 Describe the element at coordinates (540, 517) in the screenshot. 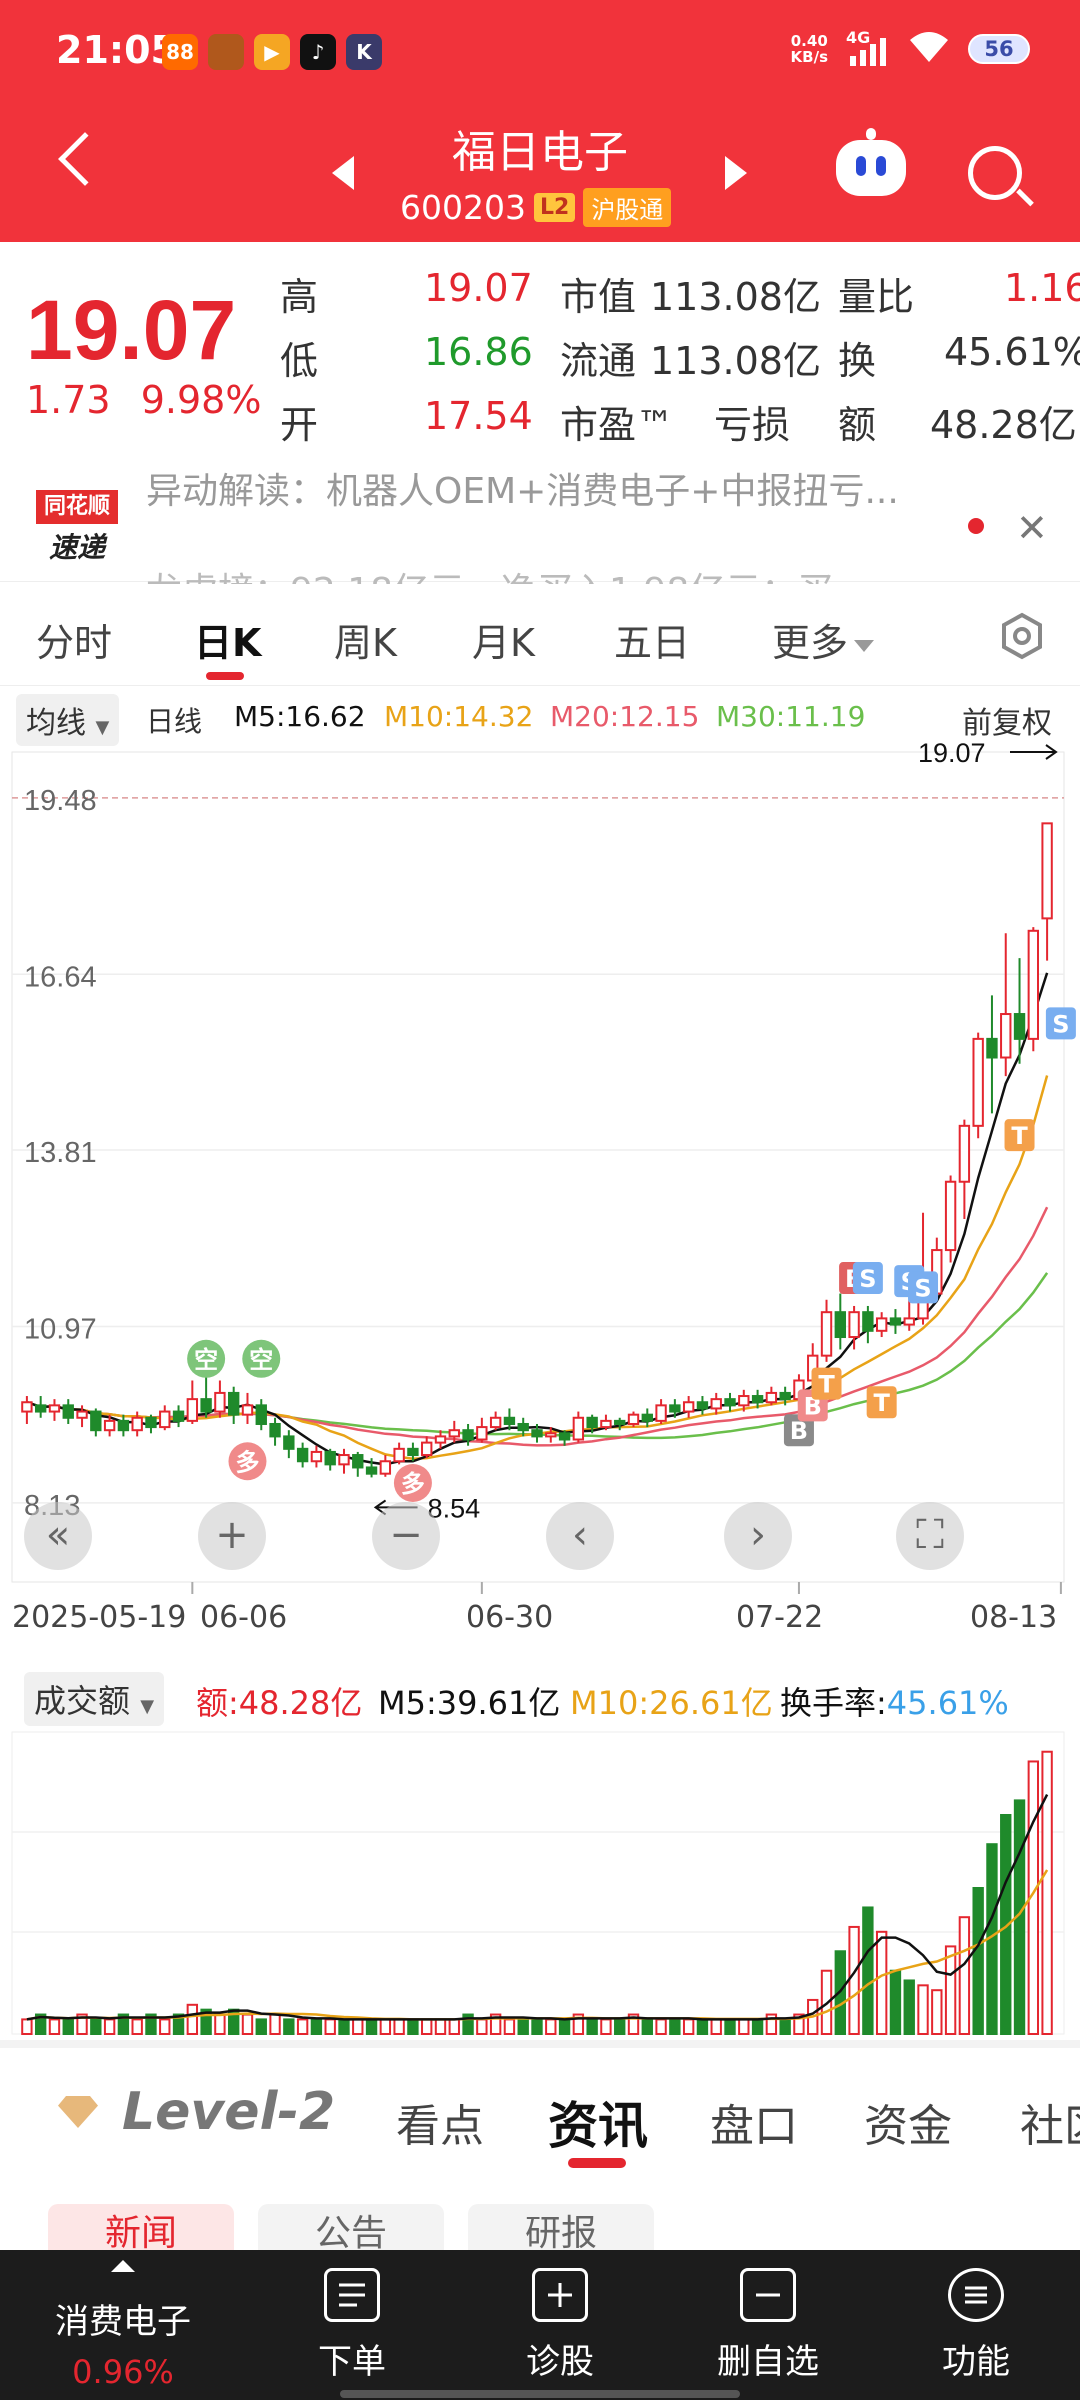

I see `news-ticker` at that location.